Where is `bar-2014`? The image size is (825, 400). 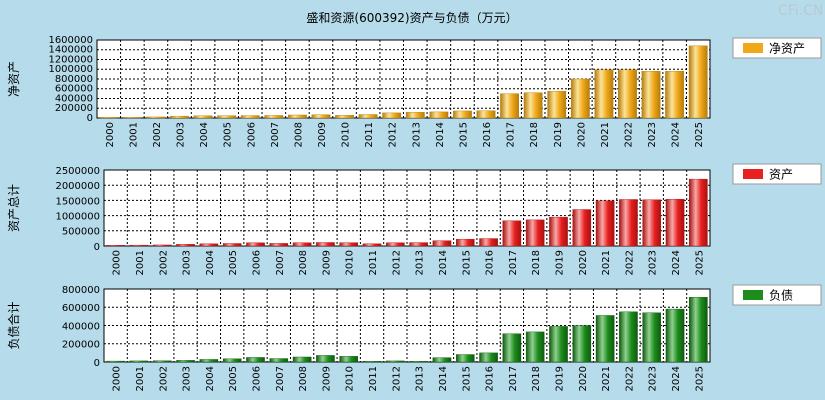
bar-2014 is located at coordinates (442, 360).